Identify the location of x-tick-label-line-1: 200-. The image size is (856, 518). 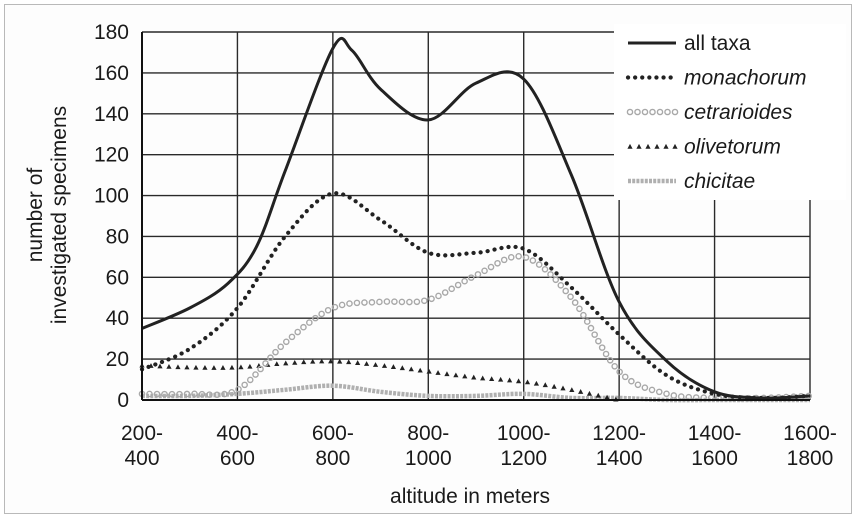
(142, 433).